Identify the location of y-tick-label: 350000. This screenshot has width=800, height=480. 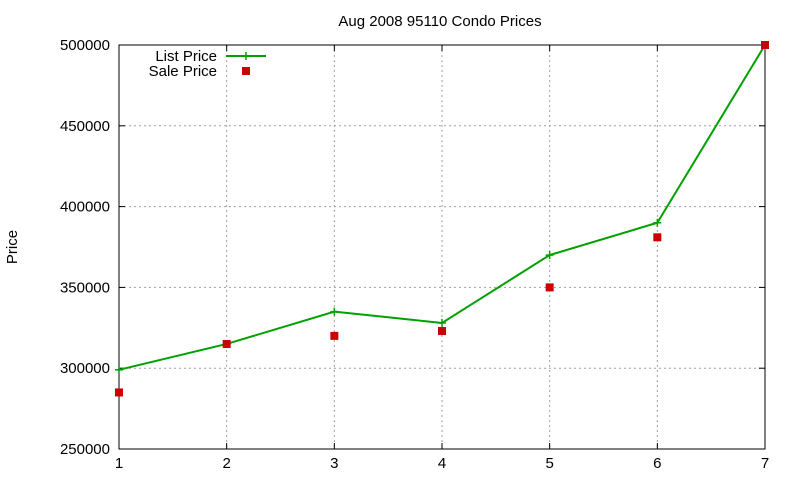
(85, 287).